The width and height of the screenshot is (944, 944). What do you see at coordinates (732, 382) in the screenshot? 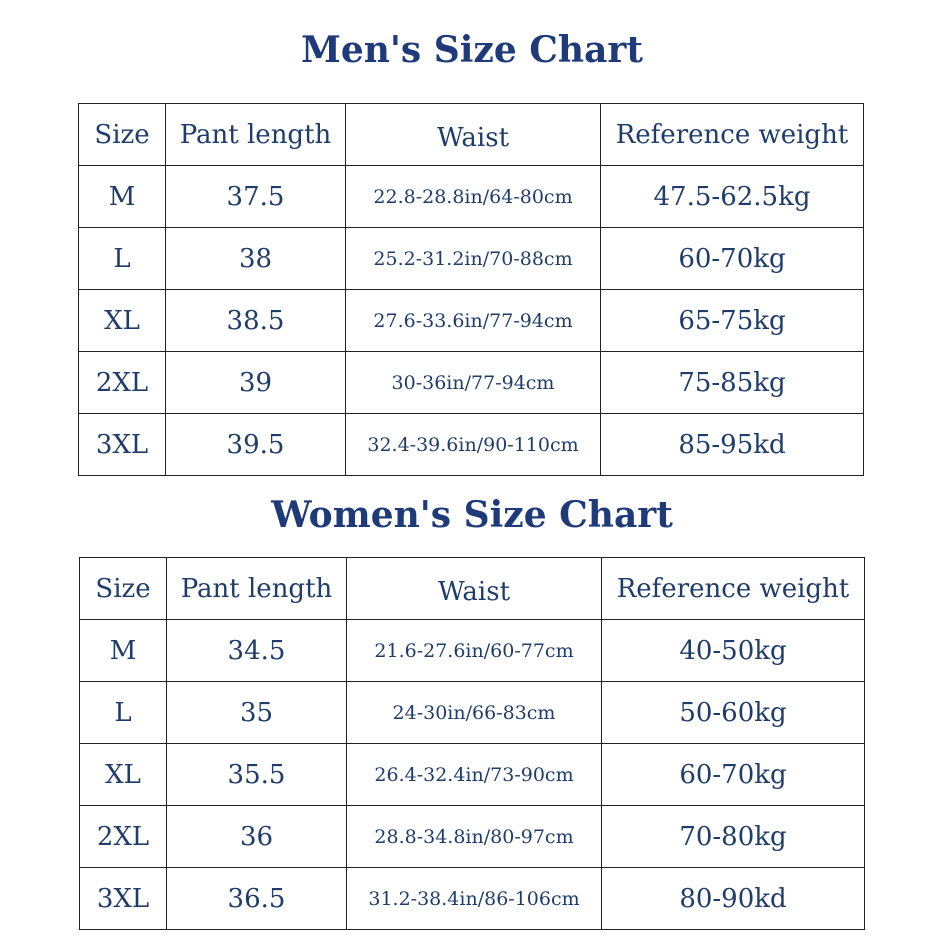
I see `cell-reference-weight: 75-85kg` at bounding box center [732, 382].